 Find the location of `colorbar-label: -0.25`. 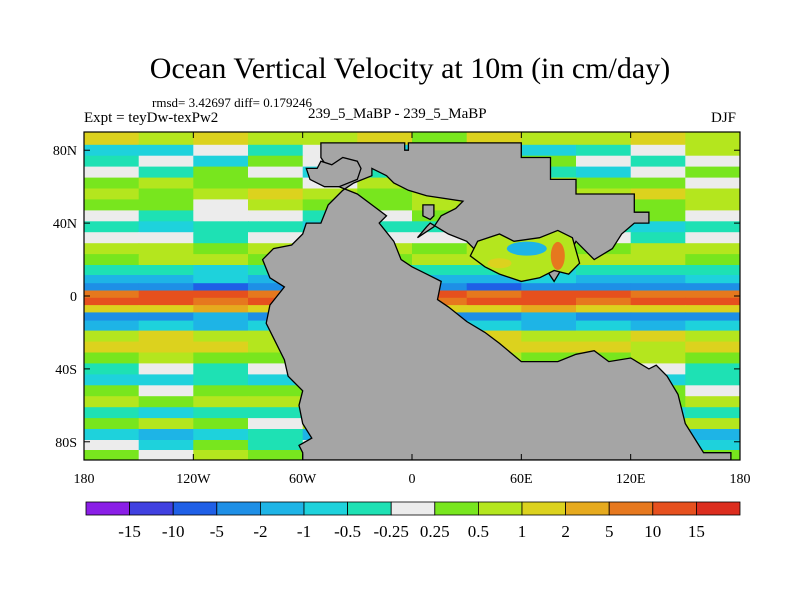

colorbar-label: -0.25 is located at coordinates (390, 531).